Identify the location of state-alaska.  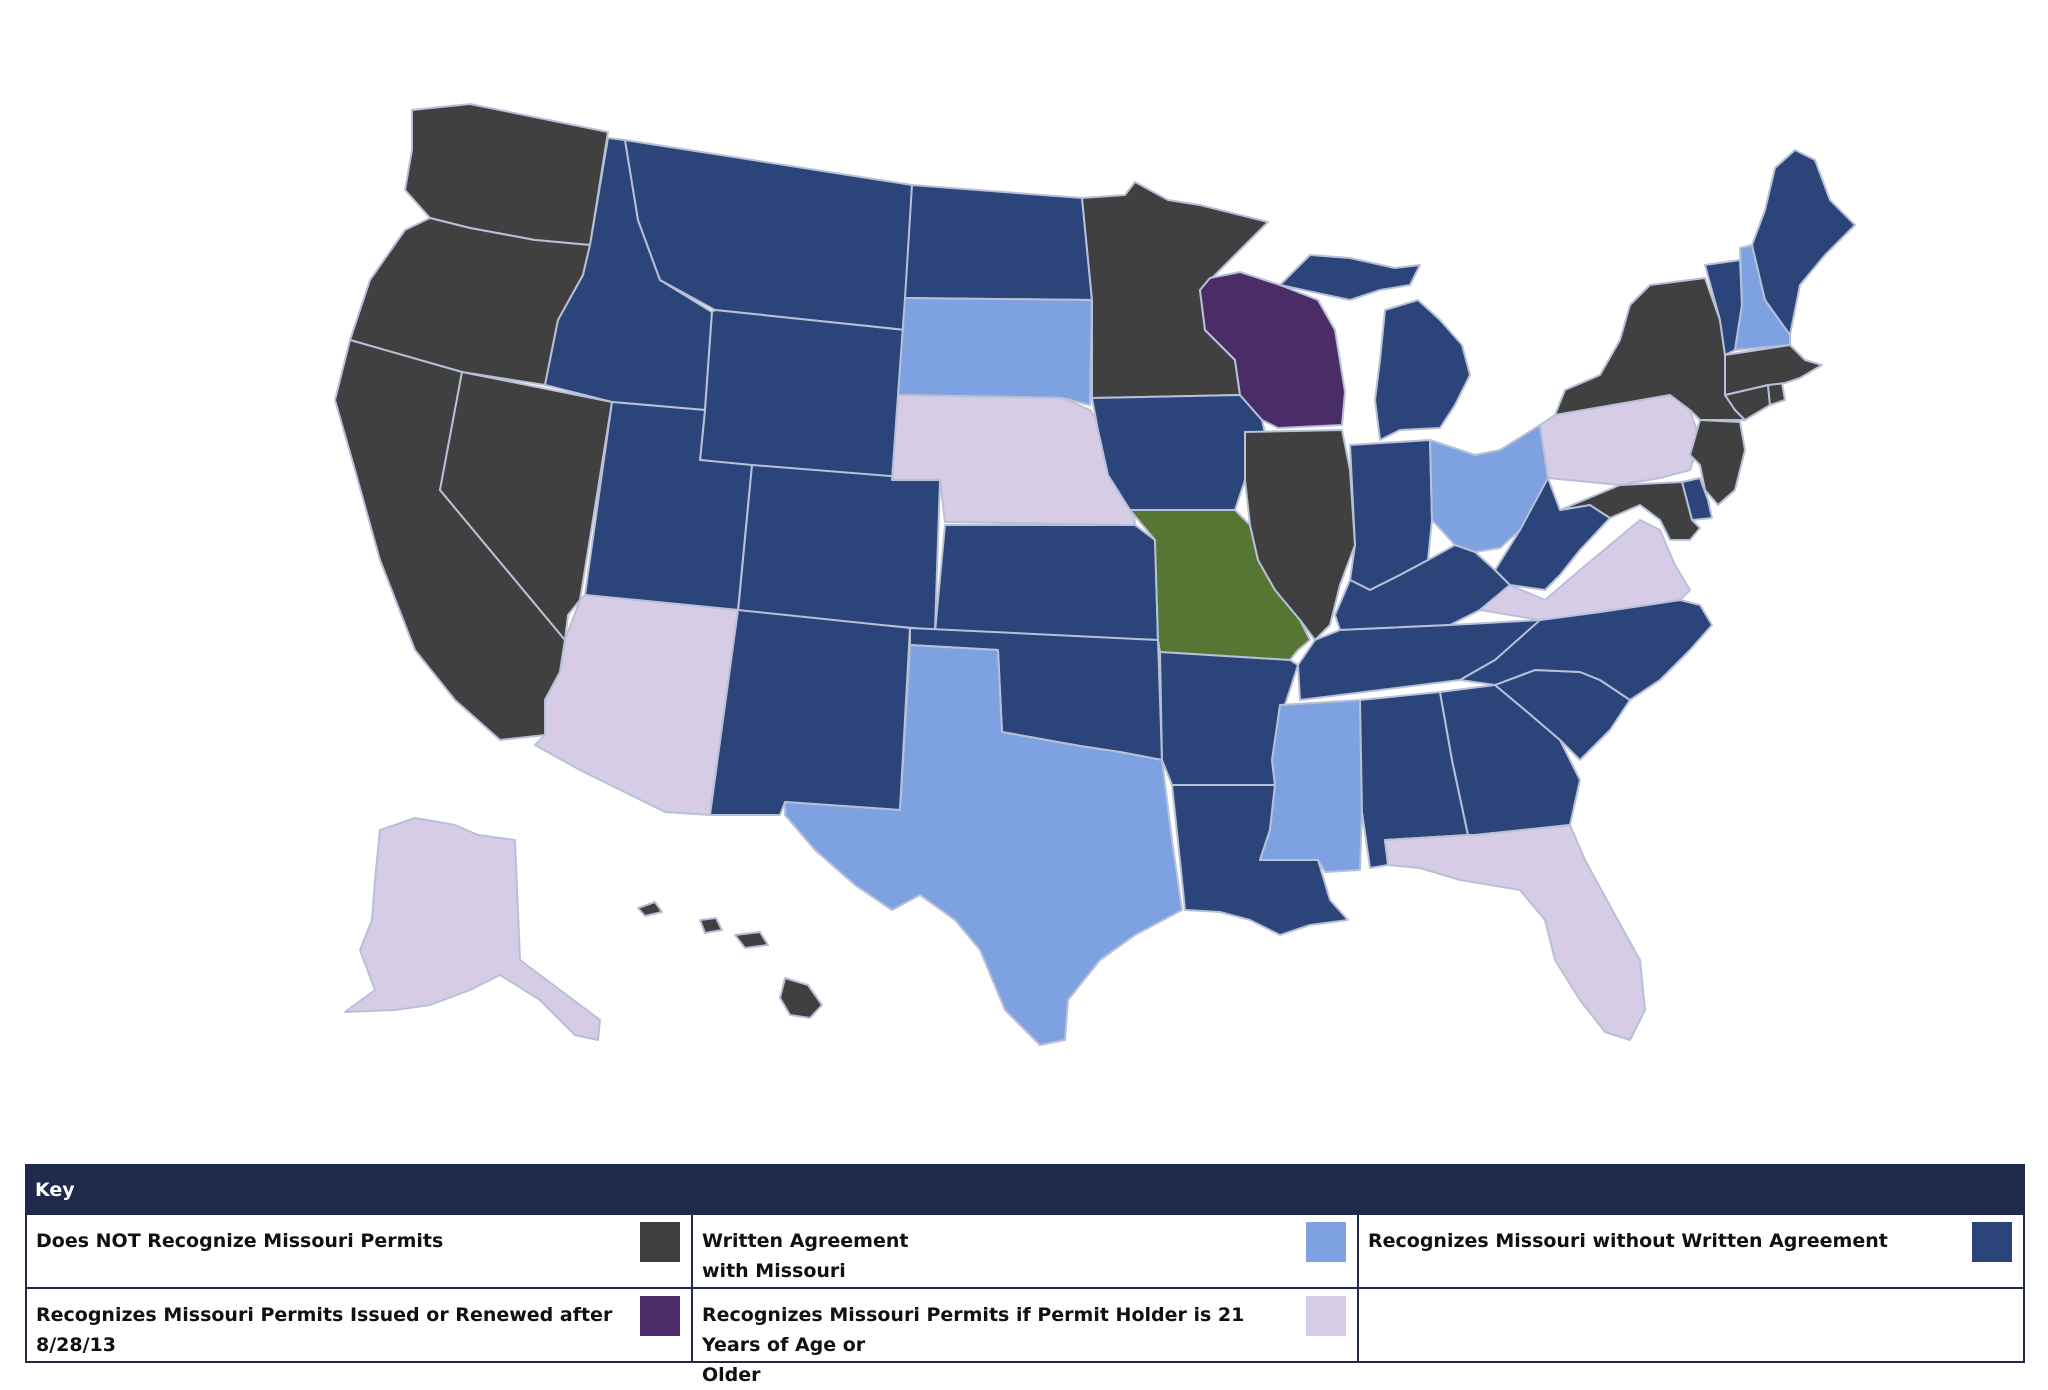
(472, 929).